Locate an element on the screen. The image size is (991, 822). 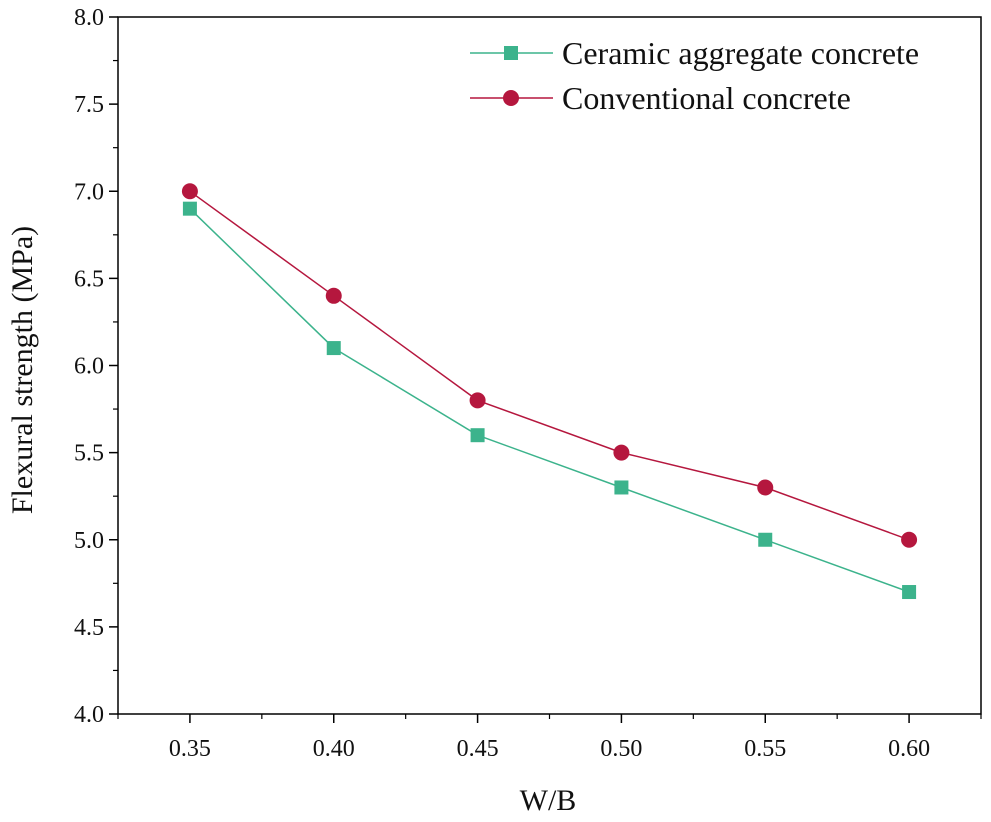
y-tick-label: 5.5 is located at coordinates (89, 454).